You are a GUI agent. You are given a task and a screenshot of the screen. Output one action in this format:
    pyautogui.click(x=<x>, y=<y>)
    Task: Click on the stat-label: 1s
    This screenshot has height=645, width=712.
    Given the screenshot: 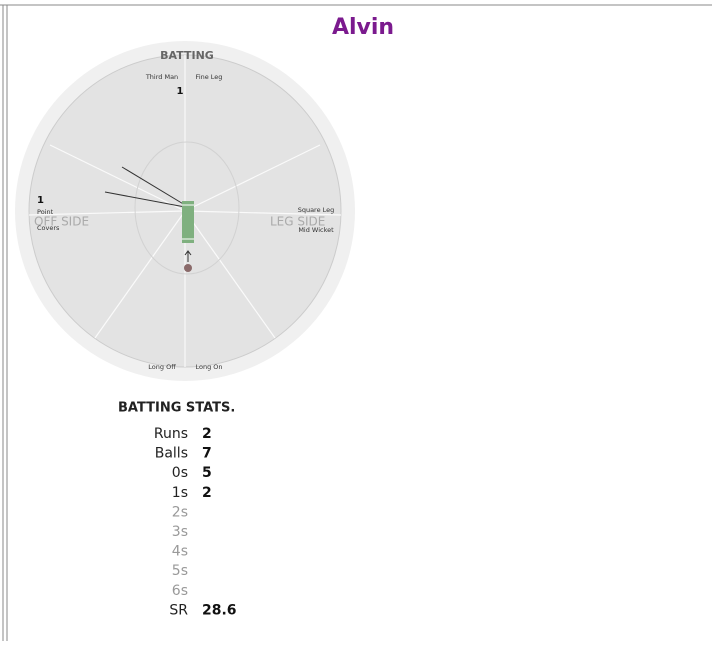 What is the action you would take?
    pyautogui.click(x=180, y=493)
    